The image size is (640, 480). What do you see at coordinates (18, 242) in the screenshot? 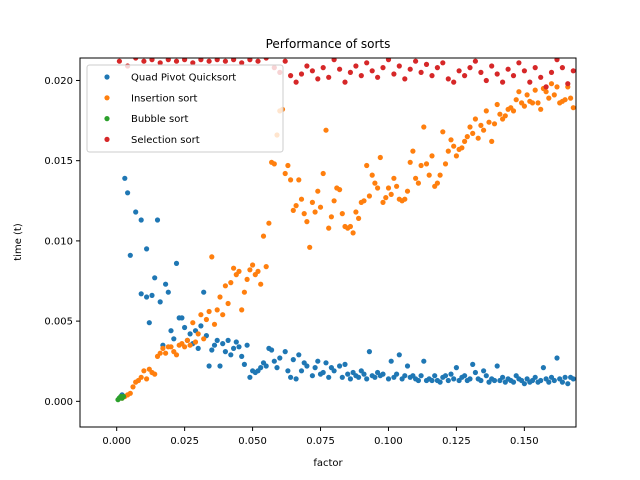
I see `y-axis-label: time (t)` at bounding box center [18, 242].